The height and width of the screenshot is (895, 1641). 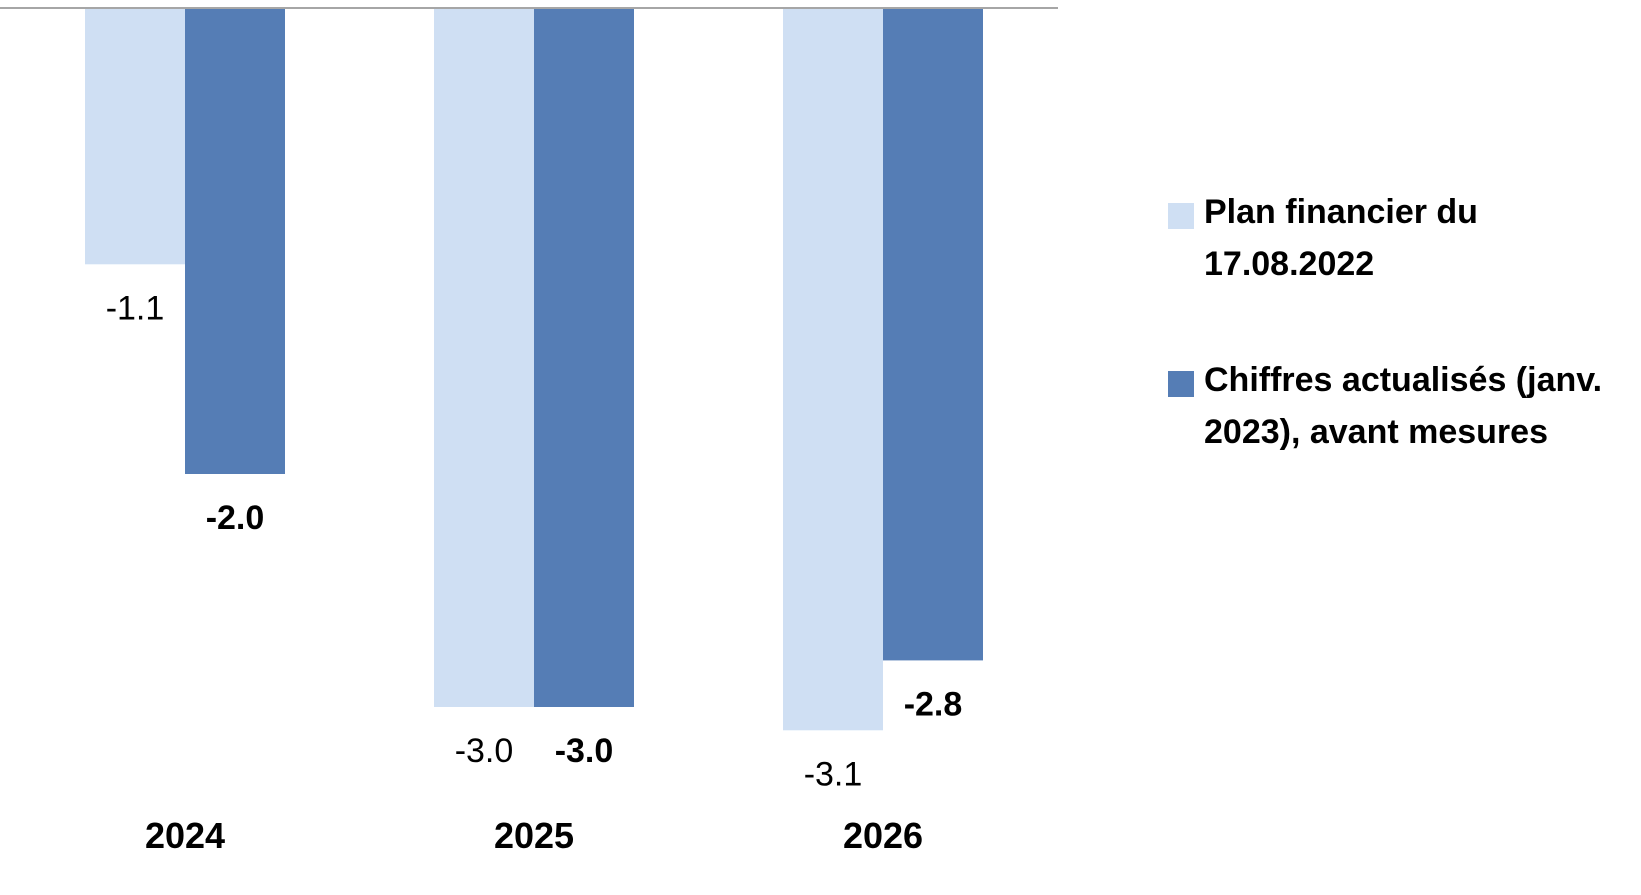 What do you see at coordinates (584, 751) in the screenshot?
I see `data-label-series2-2025: -3.0` at bounding box center [584, 751].